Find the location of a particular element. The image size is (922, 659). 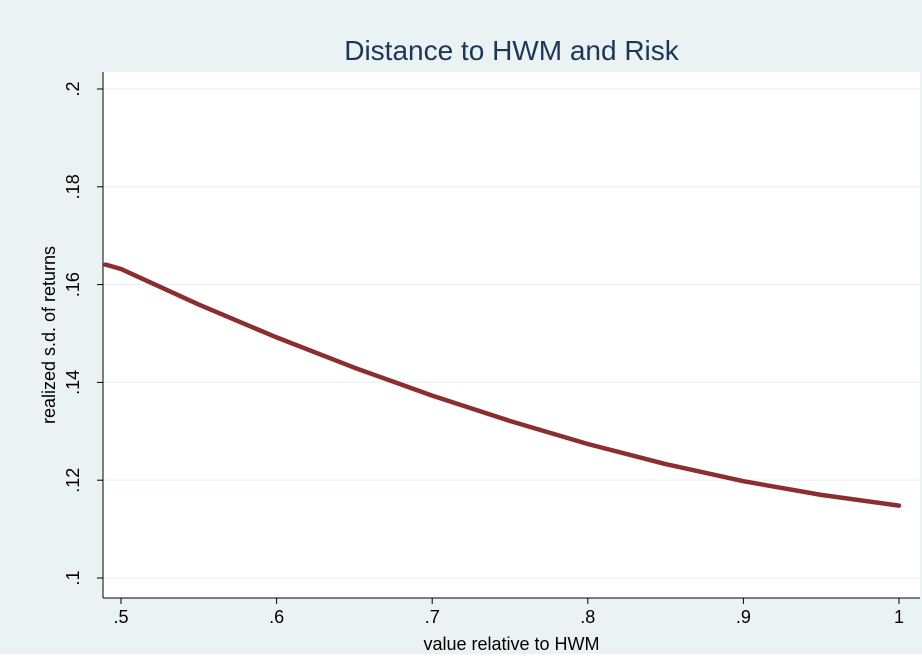

y-tick-label: .12 is located at coordinates (73, 480).